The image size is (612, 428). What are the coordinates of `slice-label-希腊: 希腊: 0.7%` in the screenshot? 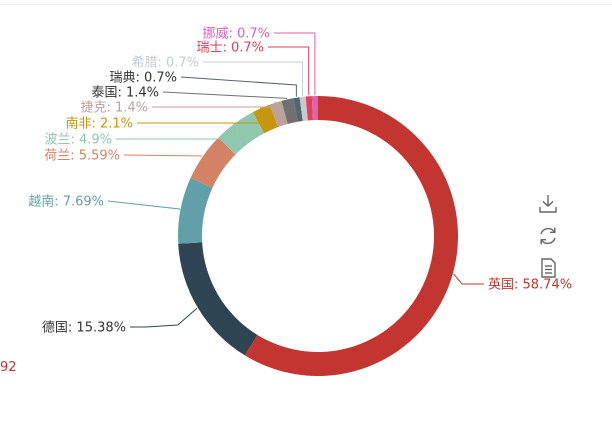 It's located at (165, 63).